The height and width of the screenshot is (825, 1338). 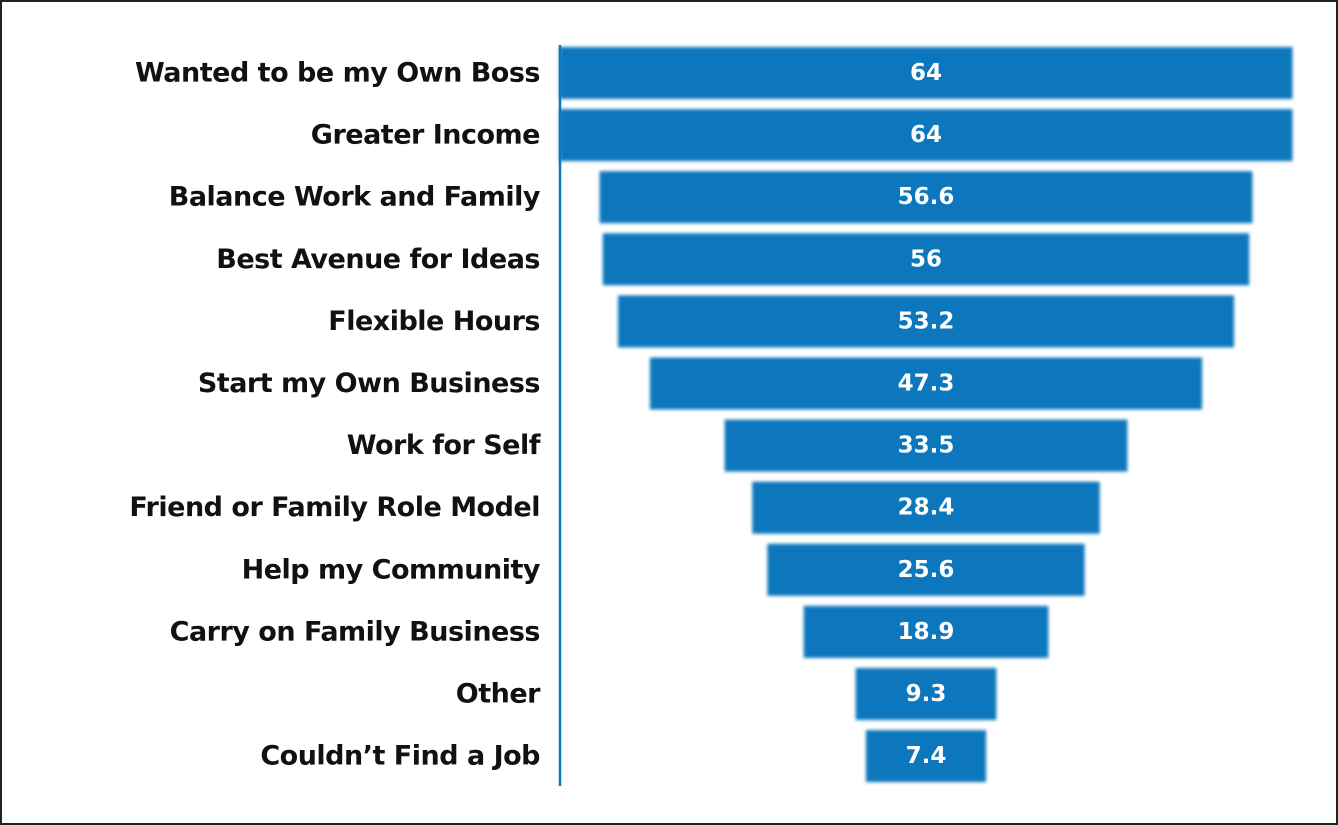 I want to click on value-label: 7.4, so click(x=926, y=756).